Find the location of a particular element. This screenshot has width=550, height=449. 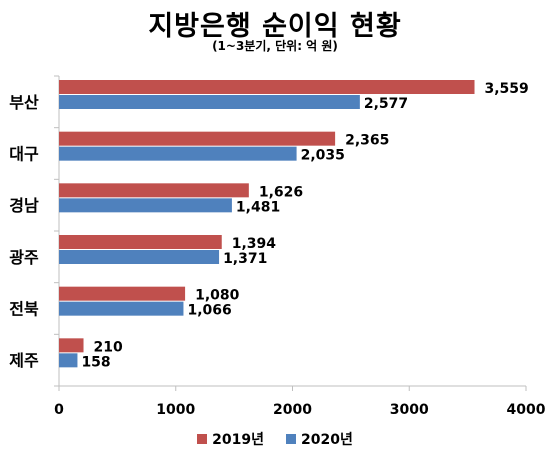

data-label: 1,481 is located at coordinates (258, 207).